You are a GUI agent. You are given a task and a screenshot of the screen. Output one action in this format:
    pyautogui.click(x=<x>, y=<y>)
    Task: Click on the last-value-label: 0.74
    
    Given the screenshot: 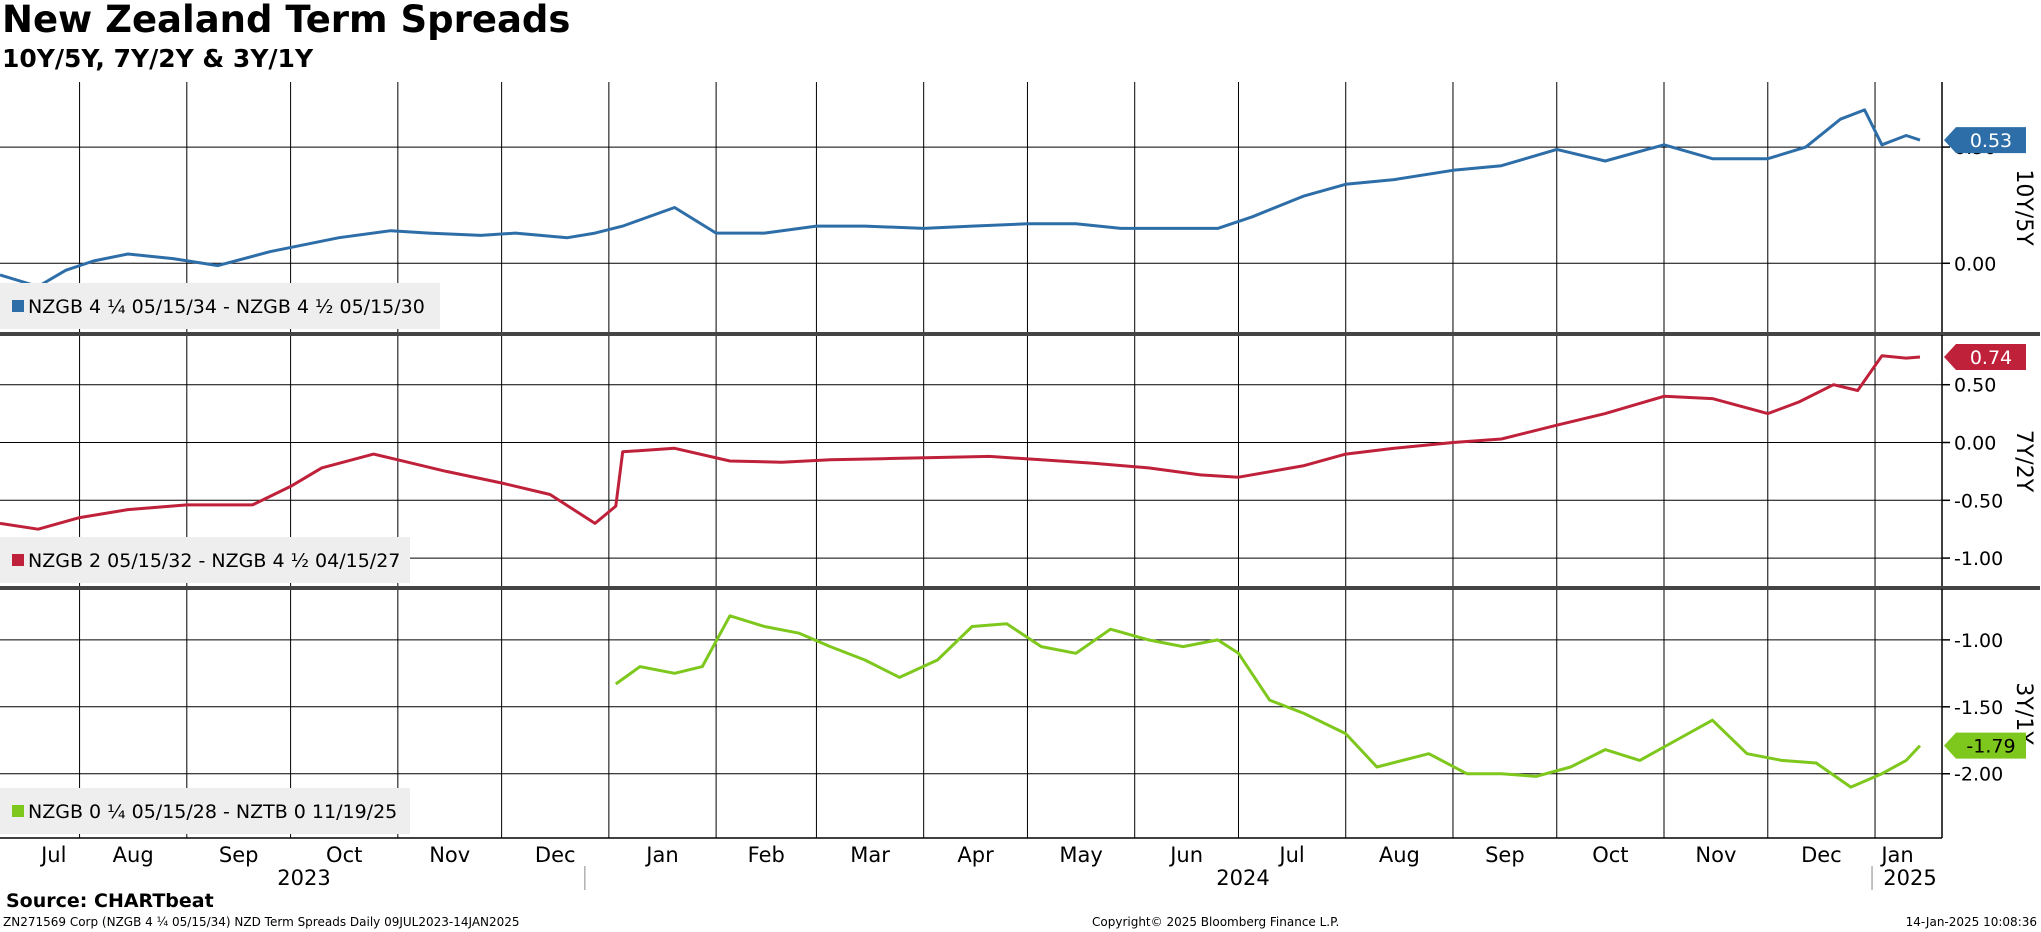 What is the action you would take?
    pyautogui.click(x=1991, y=358)
    